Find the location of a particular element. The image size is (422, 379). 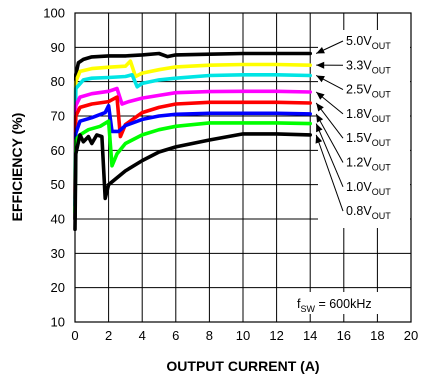

y-tick-label: 30 is located at coordinates (58, 253).